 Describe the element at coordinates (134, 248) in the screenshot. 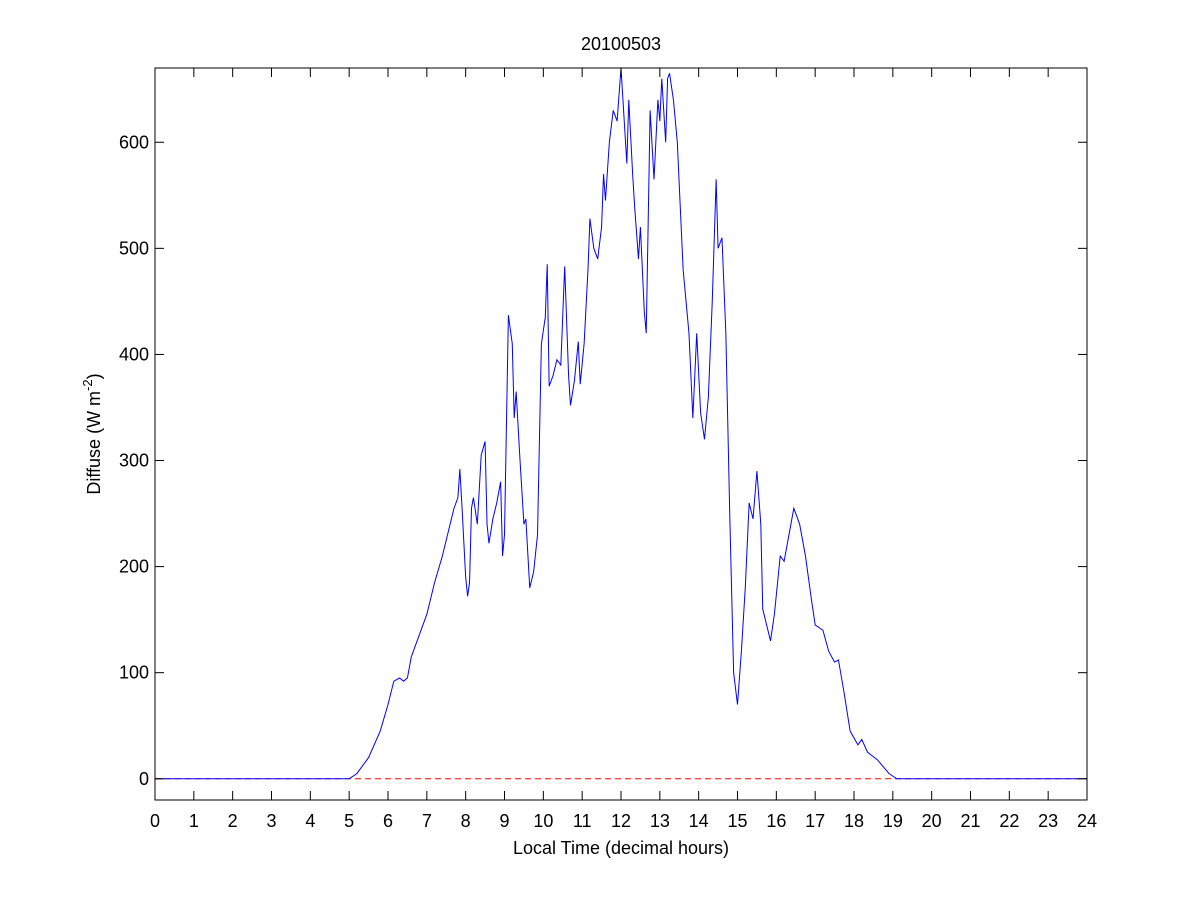

I see `y-tick-label: 500` at that location.